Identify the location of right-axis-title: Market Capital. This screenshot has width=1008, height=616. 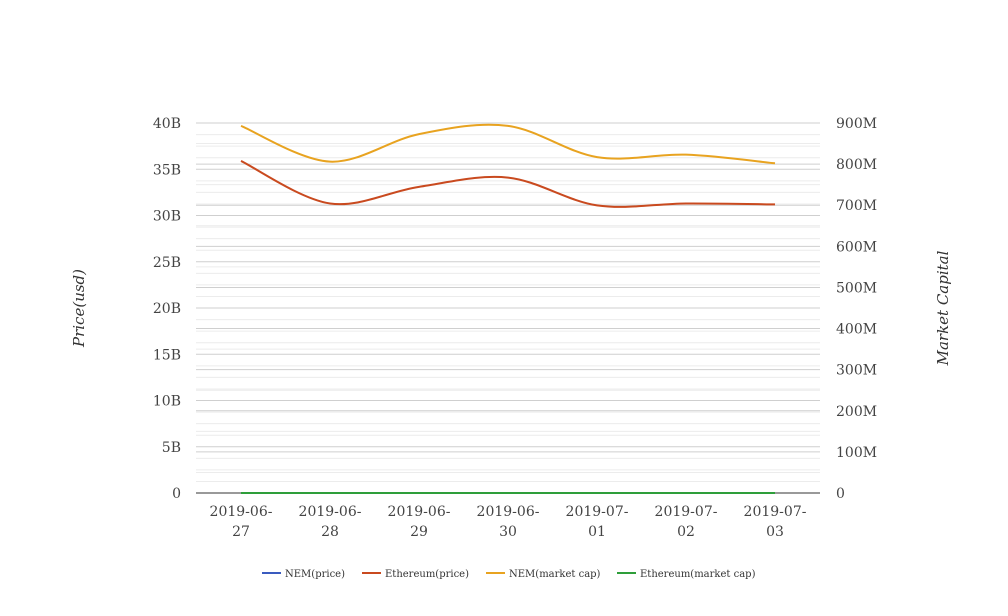
(943, 308).